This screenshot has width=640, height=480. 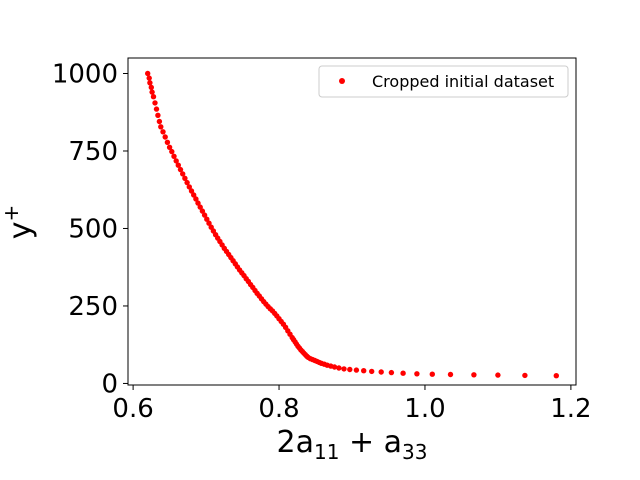 What do you see at coordinates (352, 404) in the screenshot?
I see `x-axis-ticks: 0.6 0.8 1.0 1.2` at bounding box center [352, 404].